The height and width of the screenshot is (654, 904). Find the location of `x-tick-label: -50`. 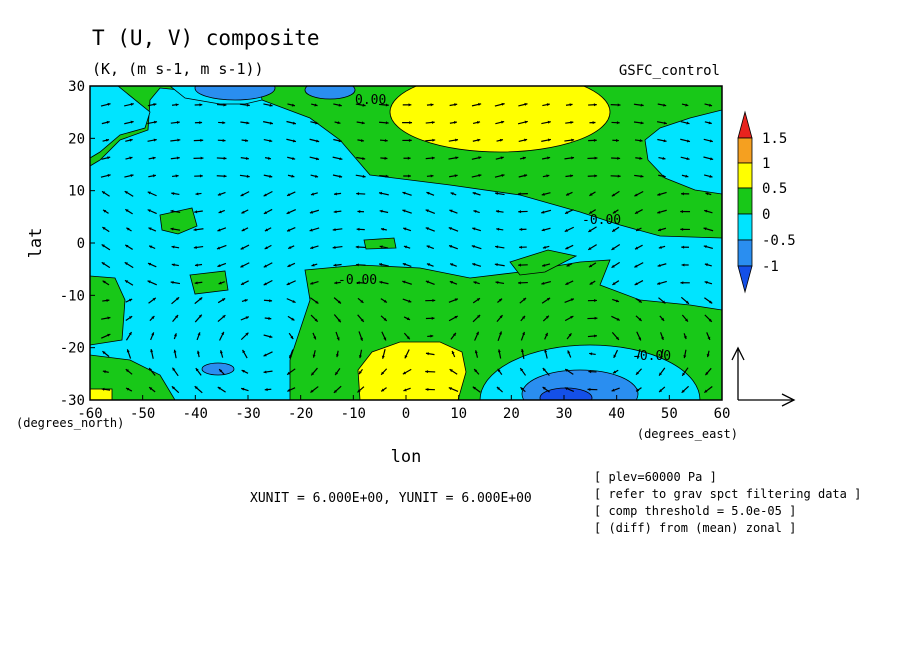

x-tick-label: -50 is located at coordinates (142, 414).